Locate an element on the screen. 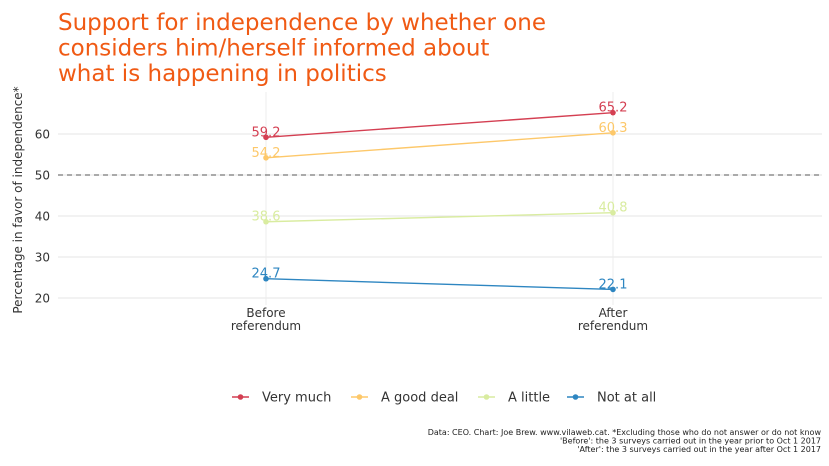 This screenshot has height=466, width=829. data-label: 60.3 is located at coordinates (613, 128).